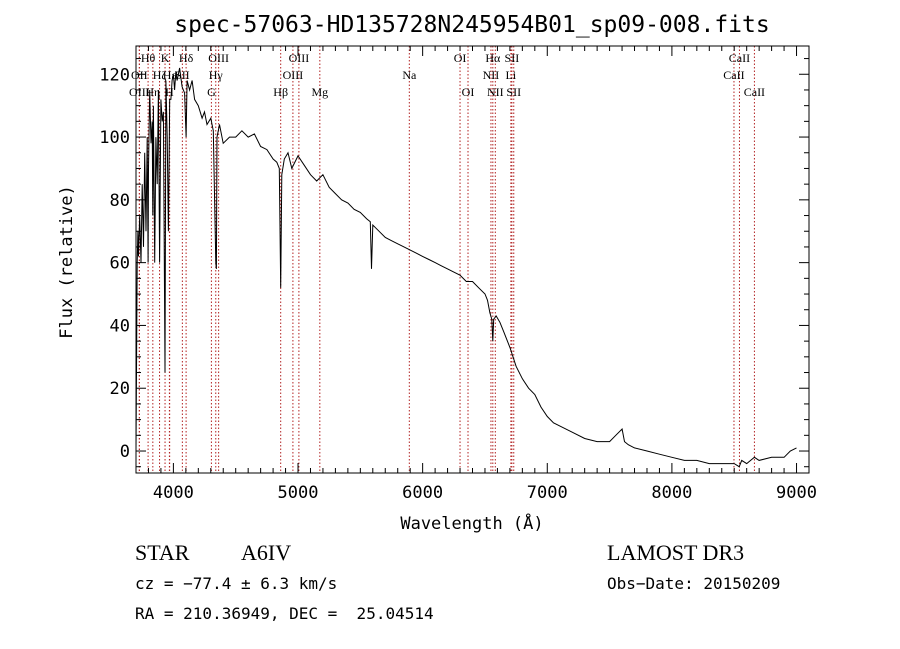 This screenshot has height=649, width=900. Describe the element at coordinates (125, 452) in the screenshot. I see `y-tick-label: 0` at that location.